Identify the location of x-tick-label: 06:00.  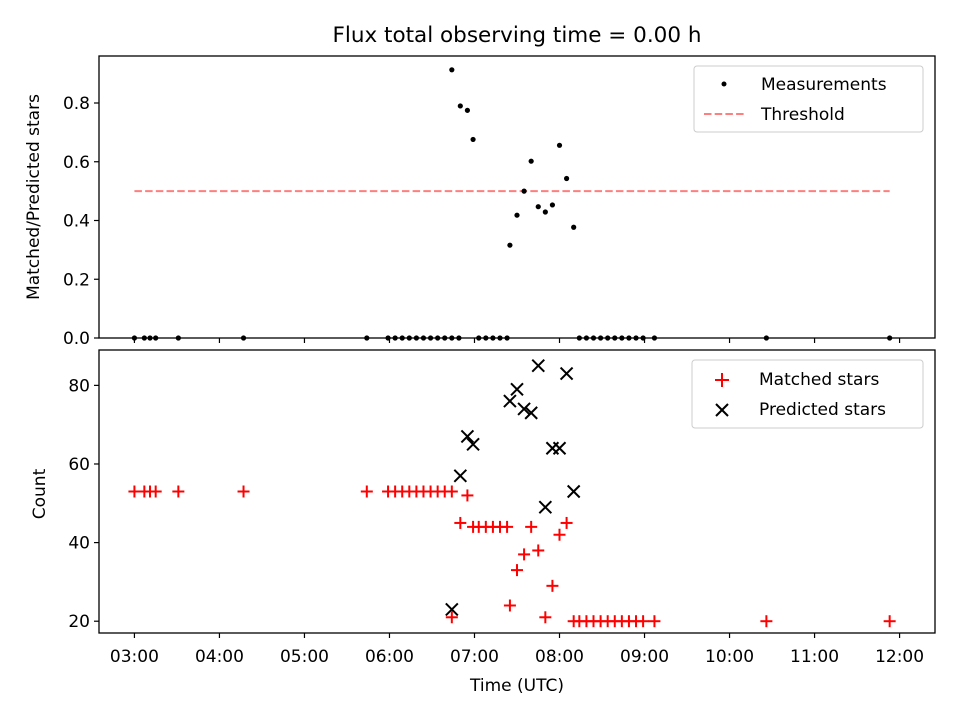
(389, 657).